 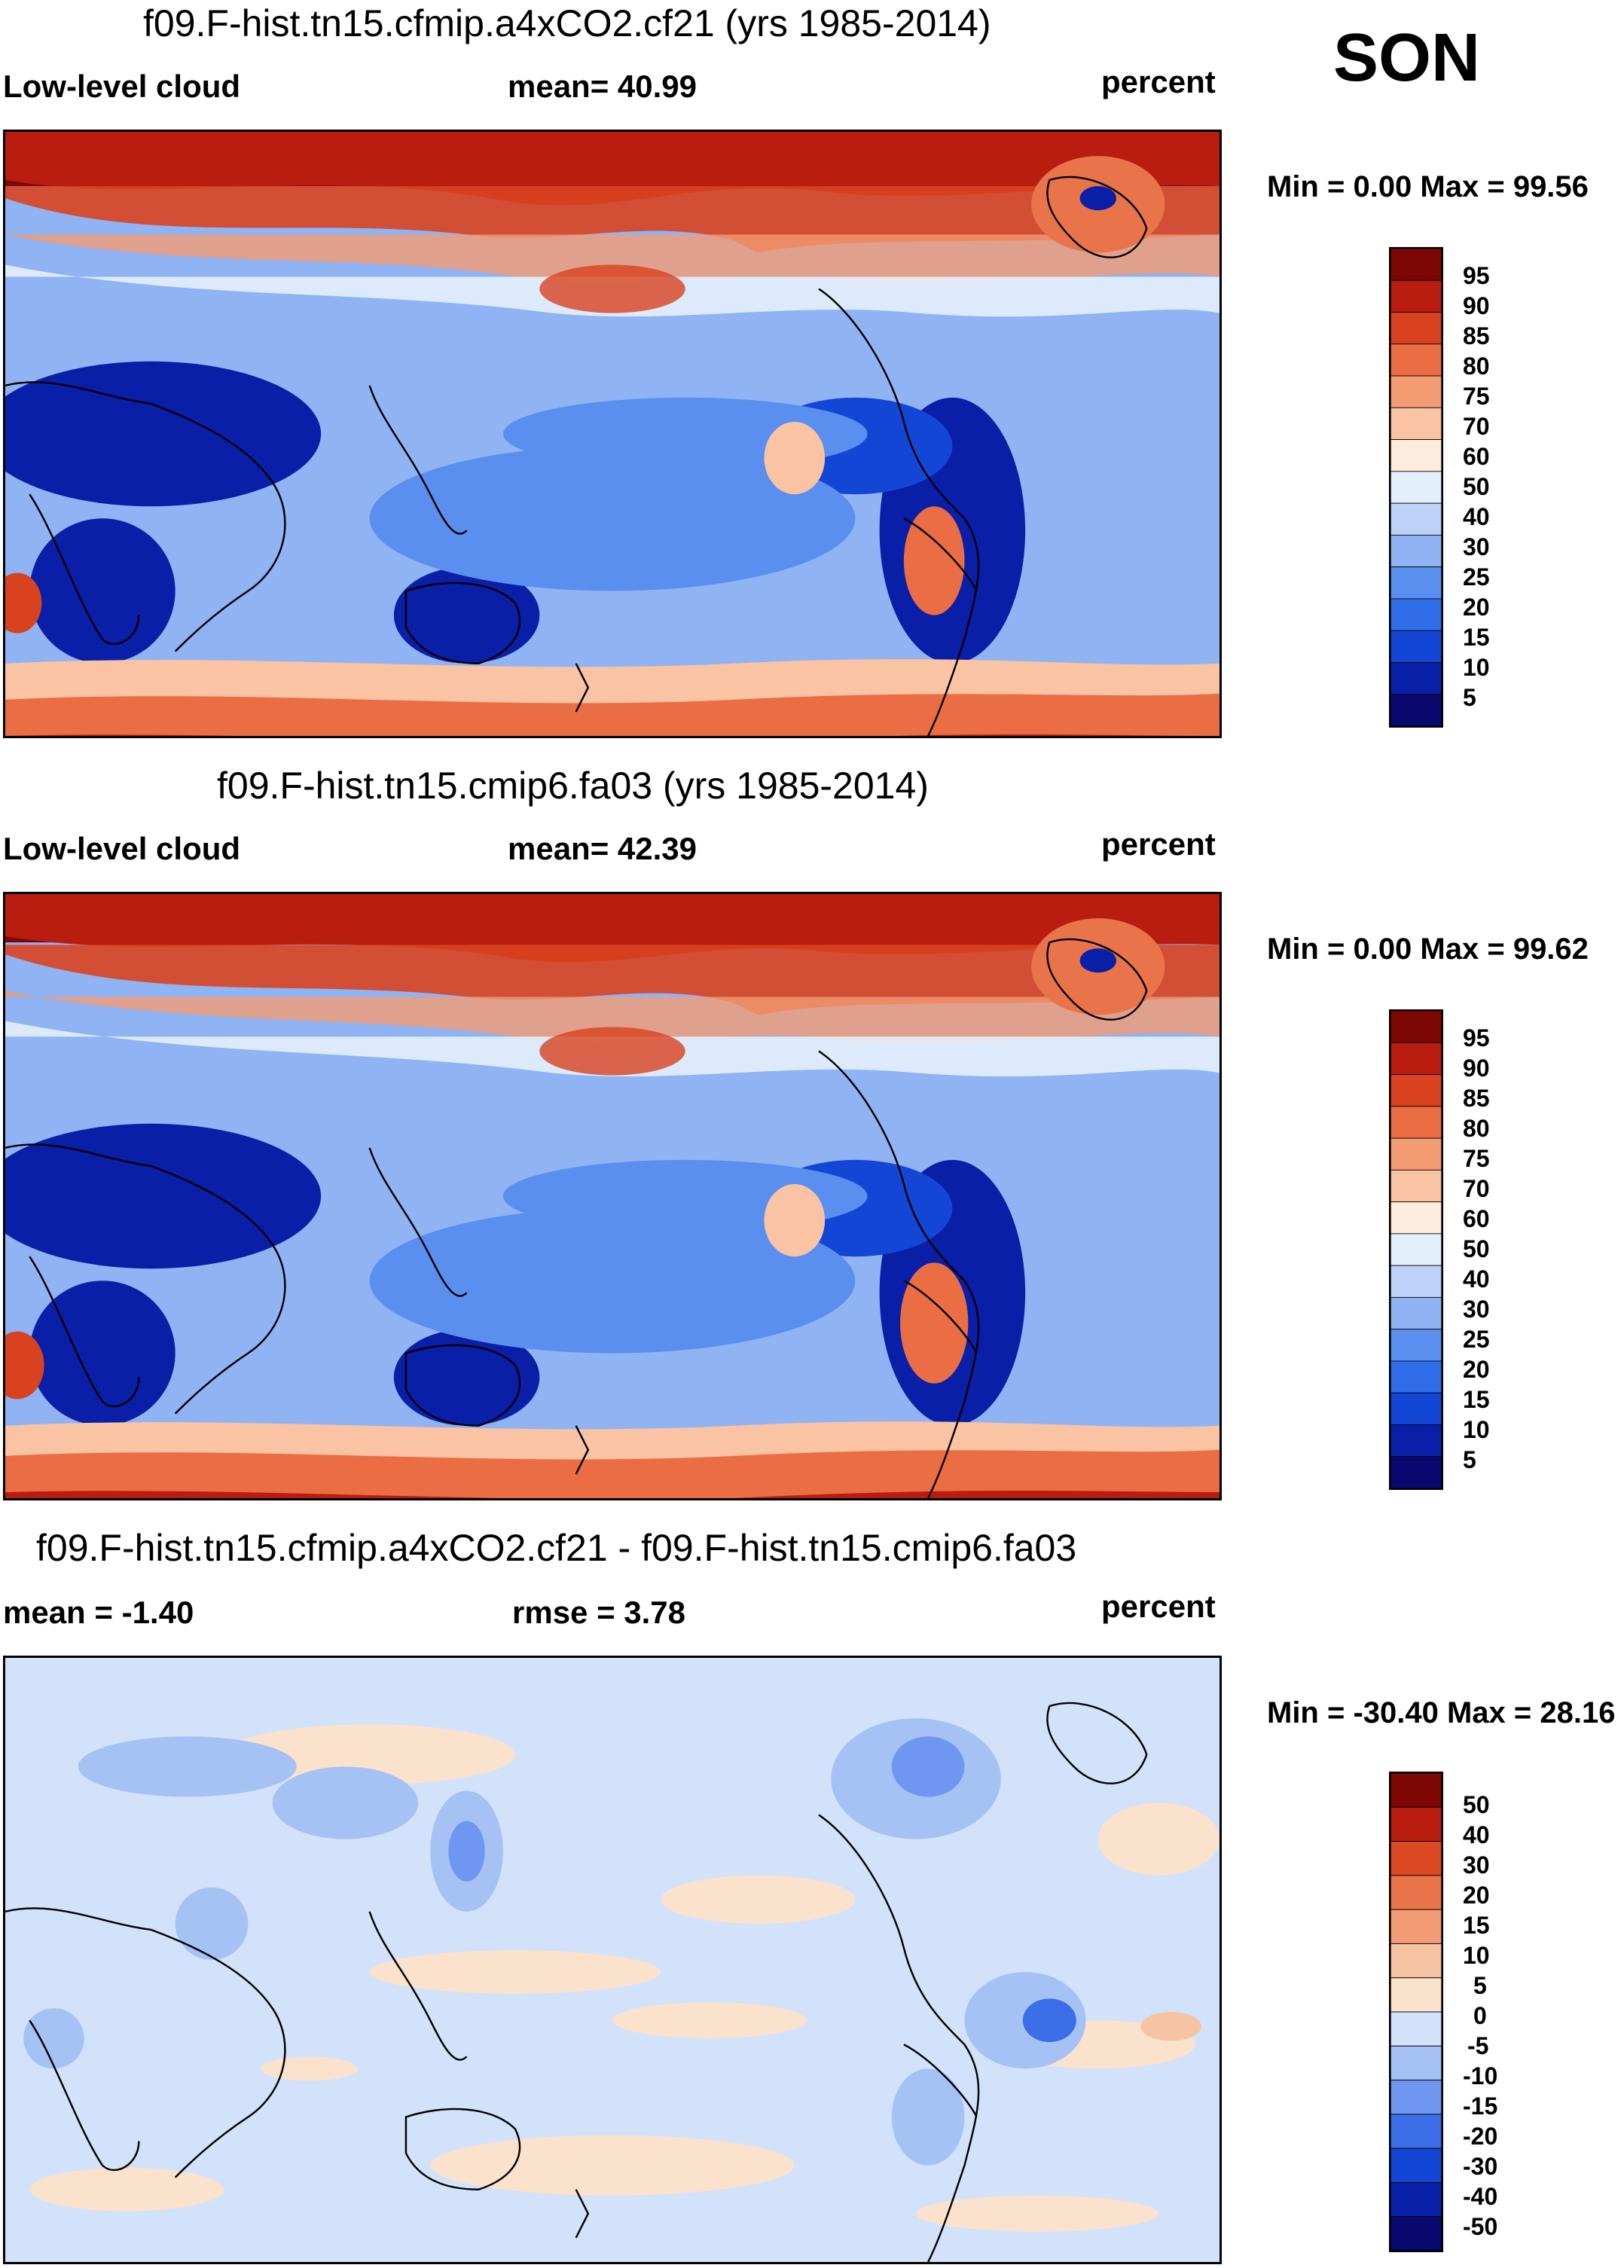 What do you see at coordinates (122, 848) in the screenshot?
I see `panel-middle-variable: Low-level cloud` at bounding box center [122, 848].